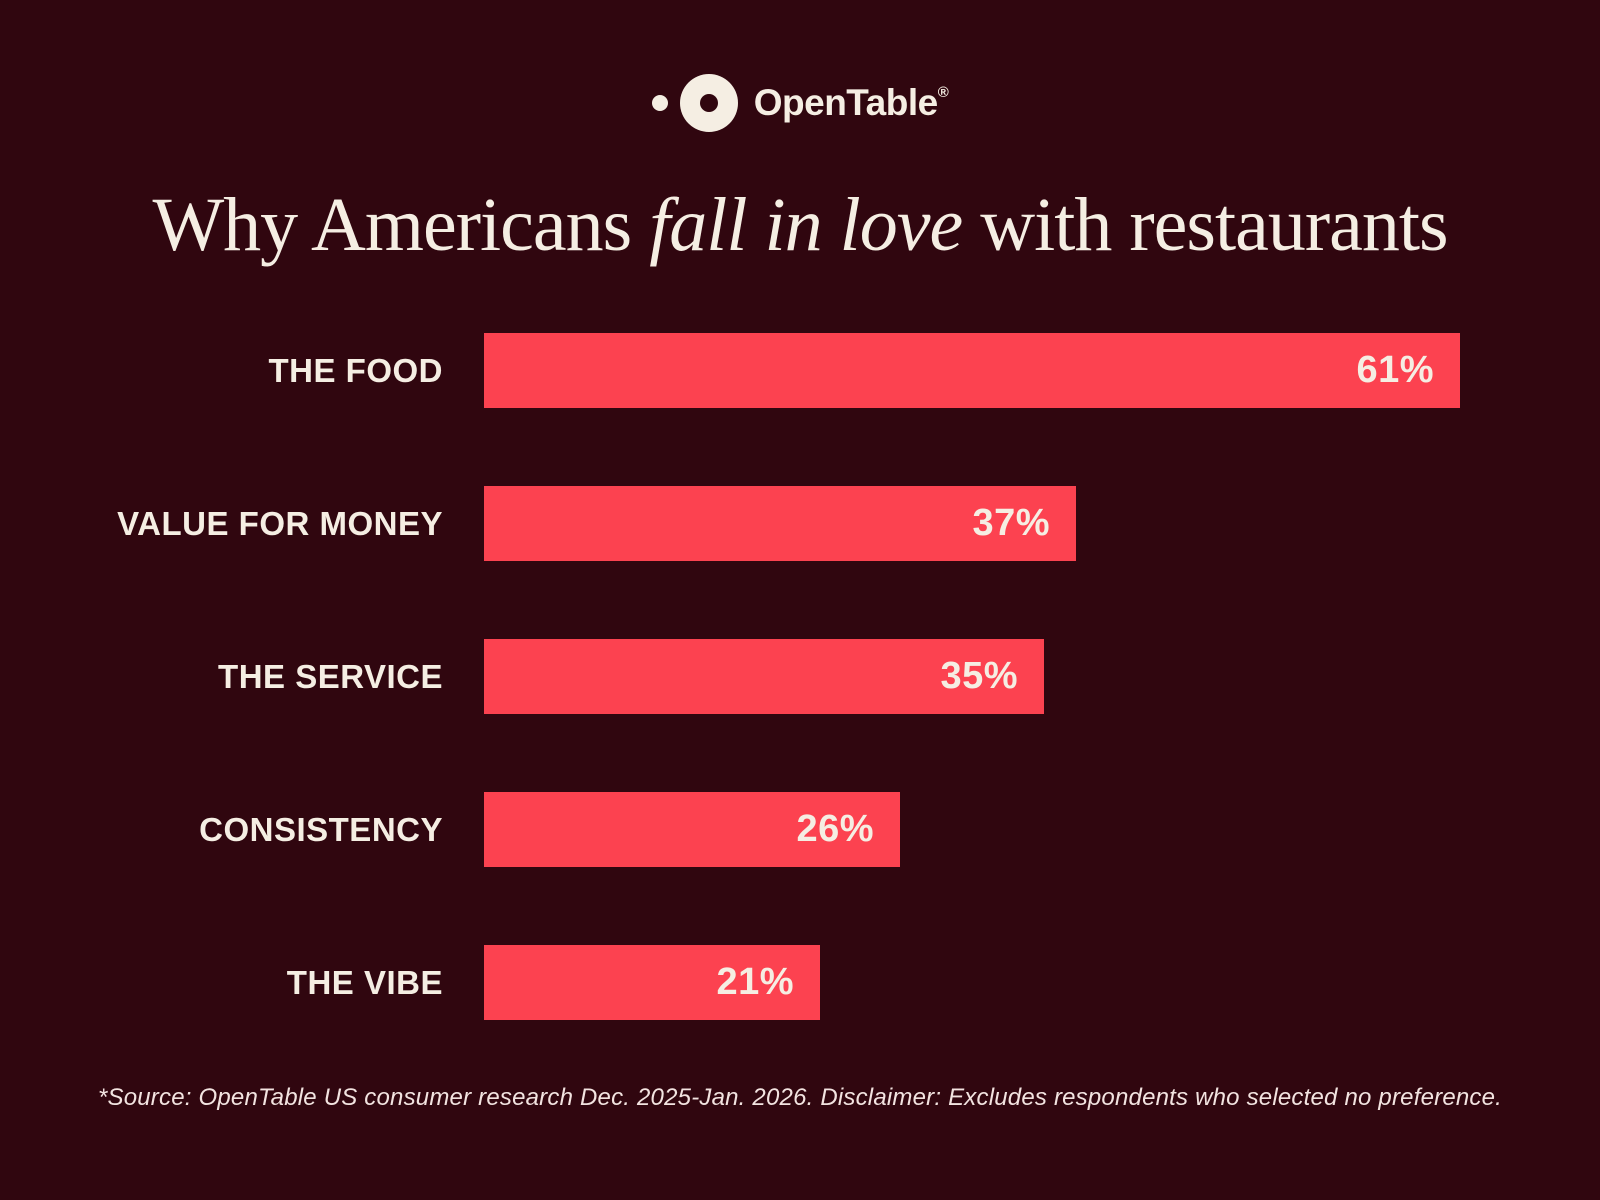 Image resolution: width=1600 pixels, height=1200 pixels. I want to click on value-label: 37%, so click(1011, 523).